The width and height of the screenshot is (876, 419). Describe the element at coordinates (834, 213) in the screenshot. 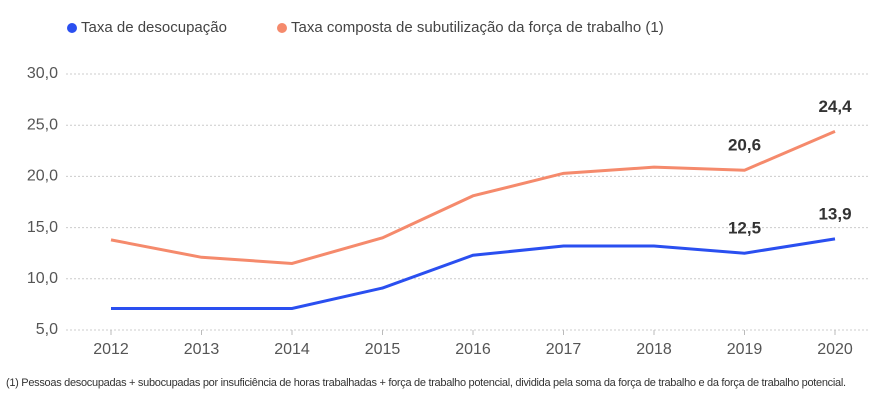

I see `data-label: 13,9` at that location.